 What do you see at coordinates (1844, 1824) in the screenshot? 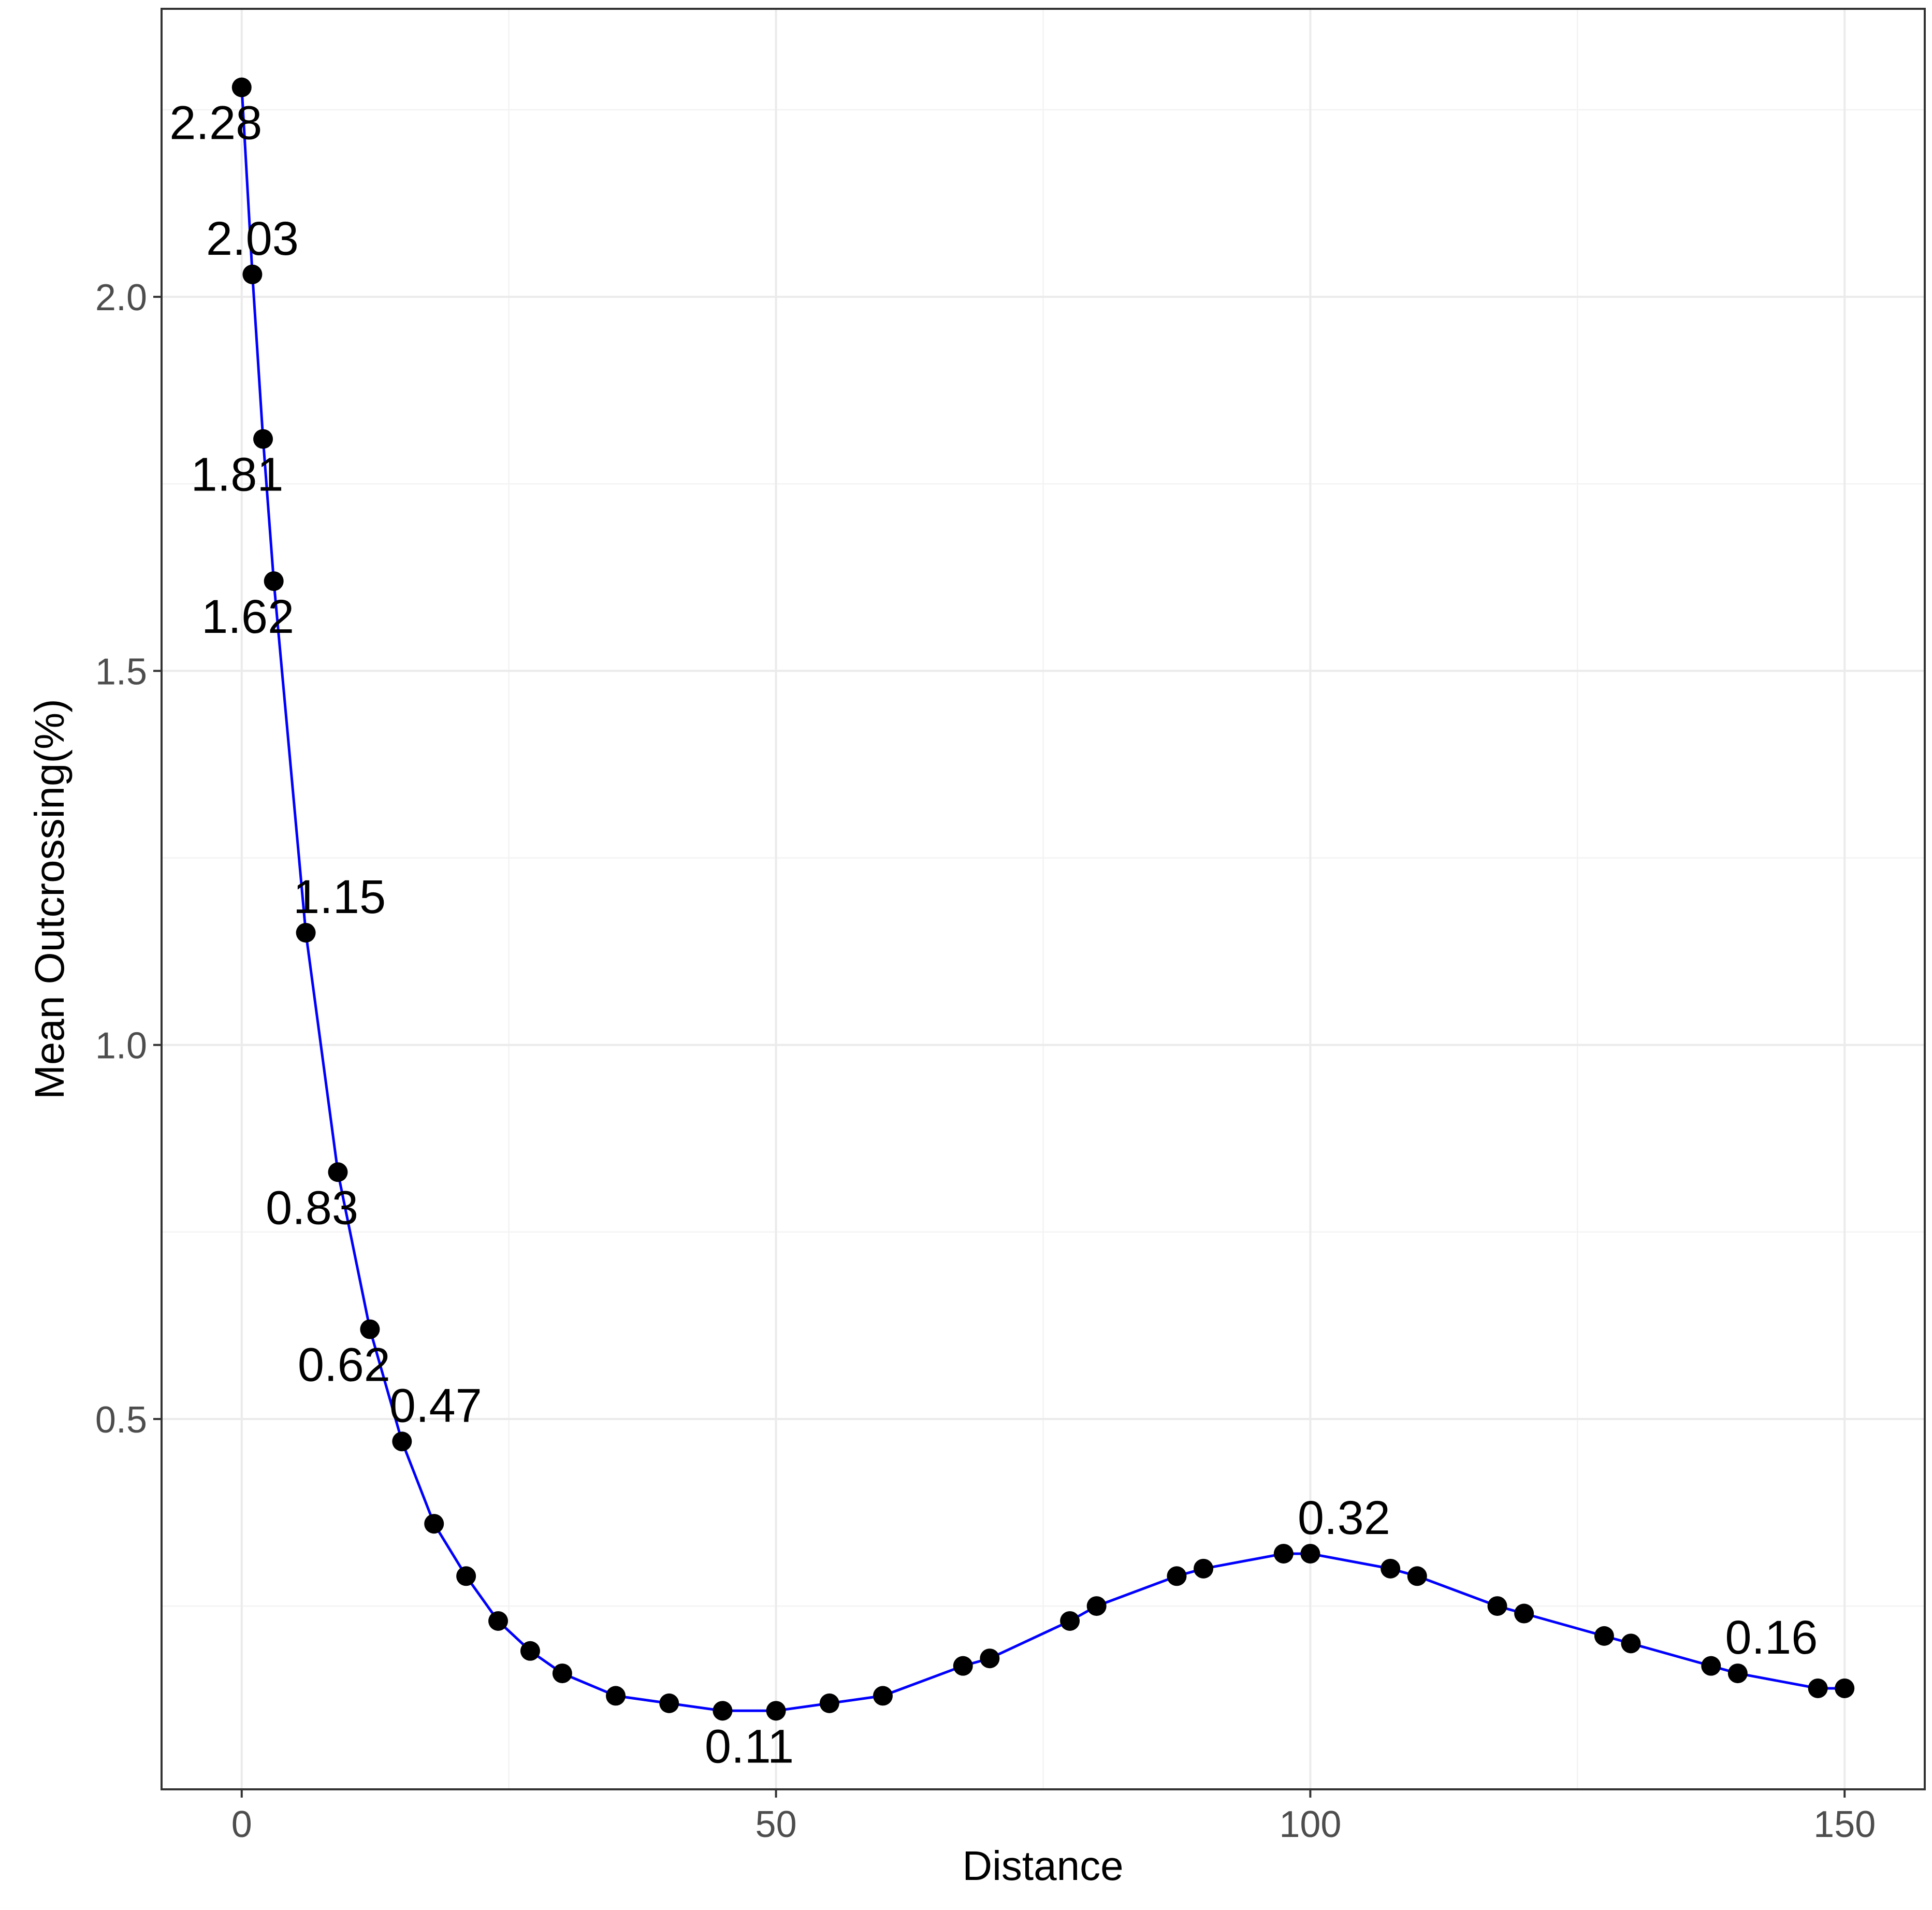
I see `x-tick-label: 150` at bounding box center [1844, 1824].